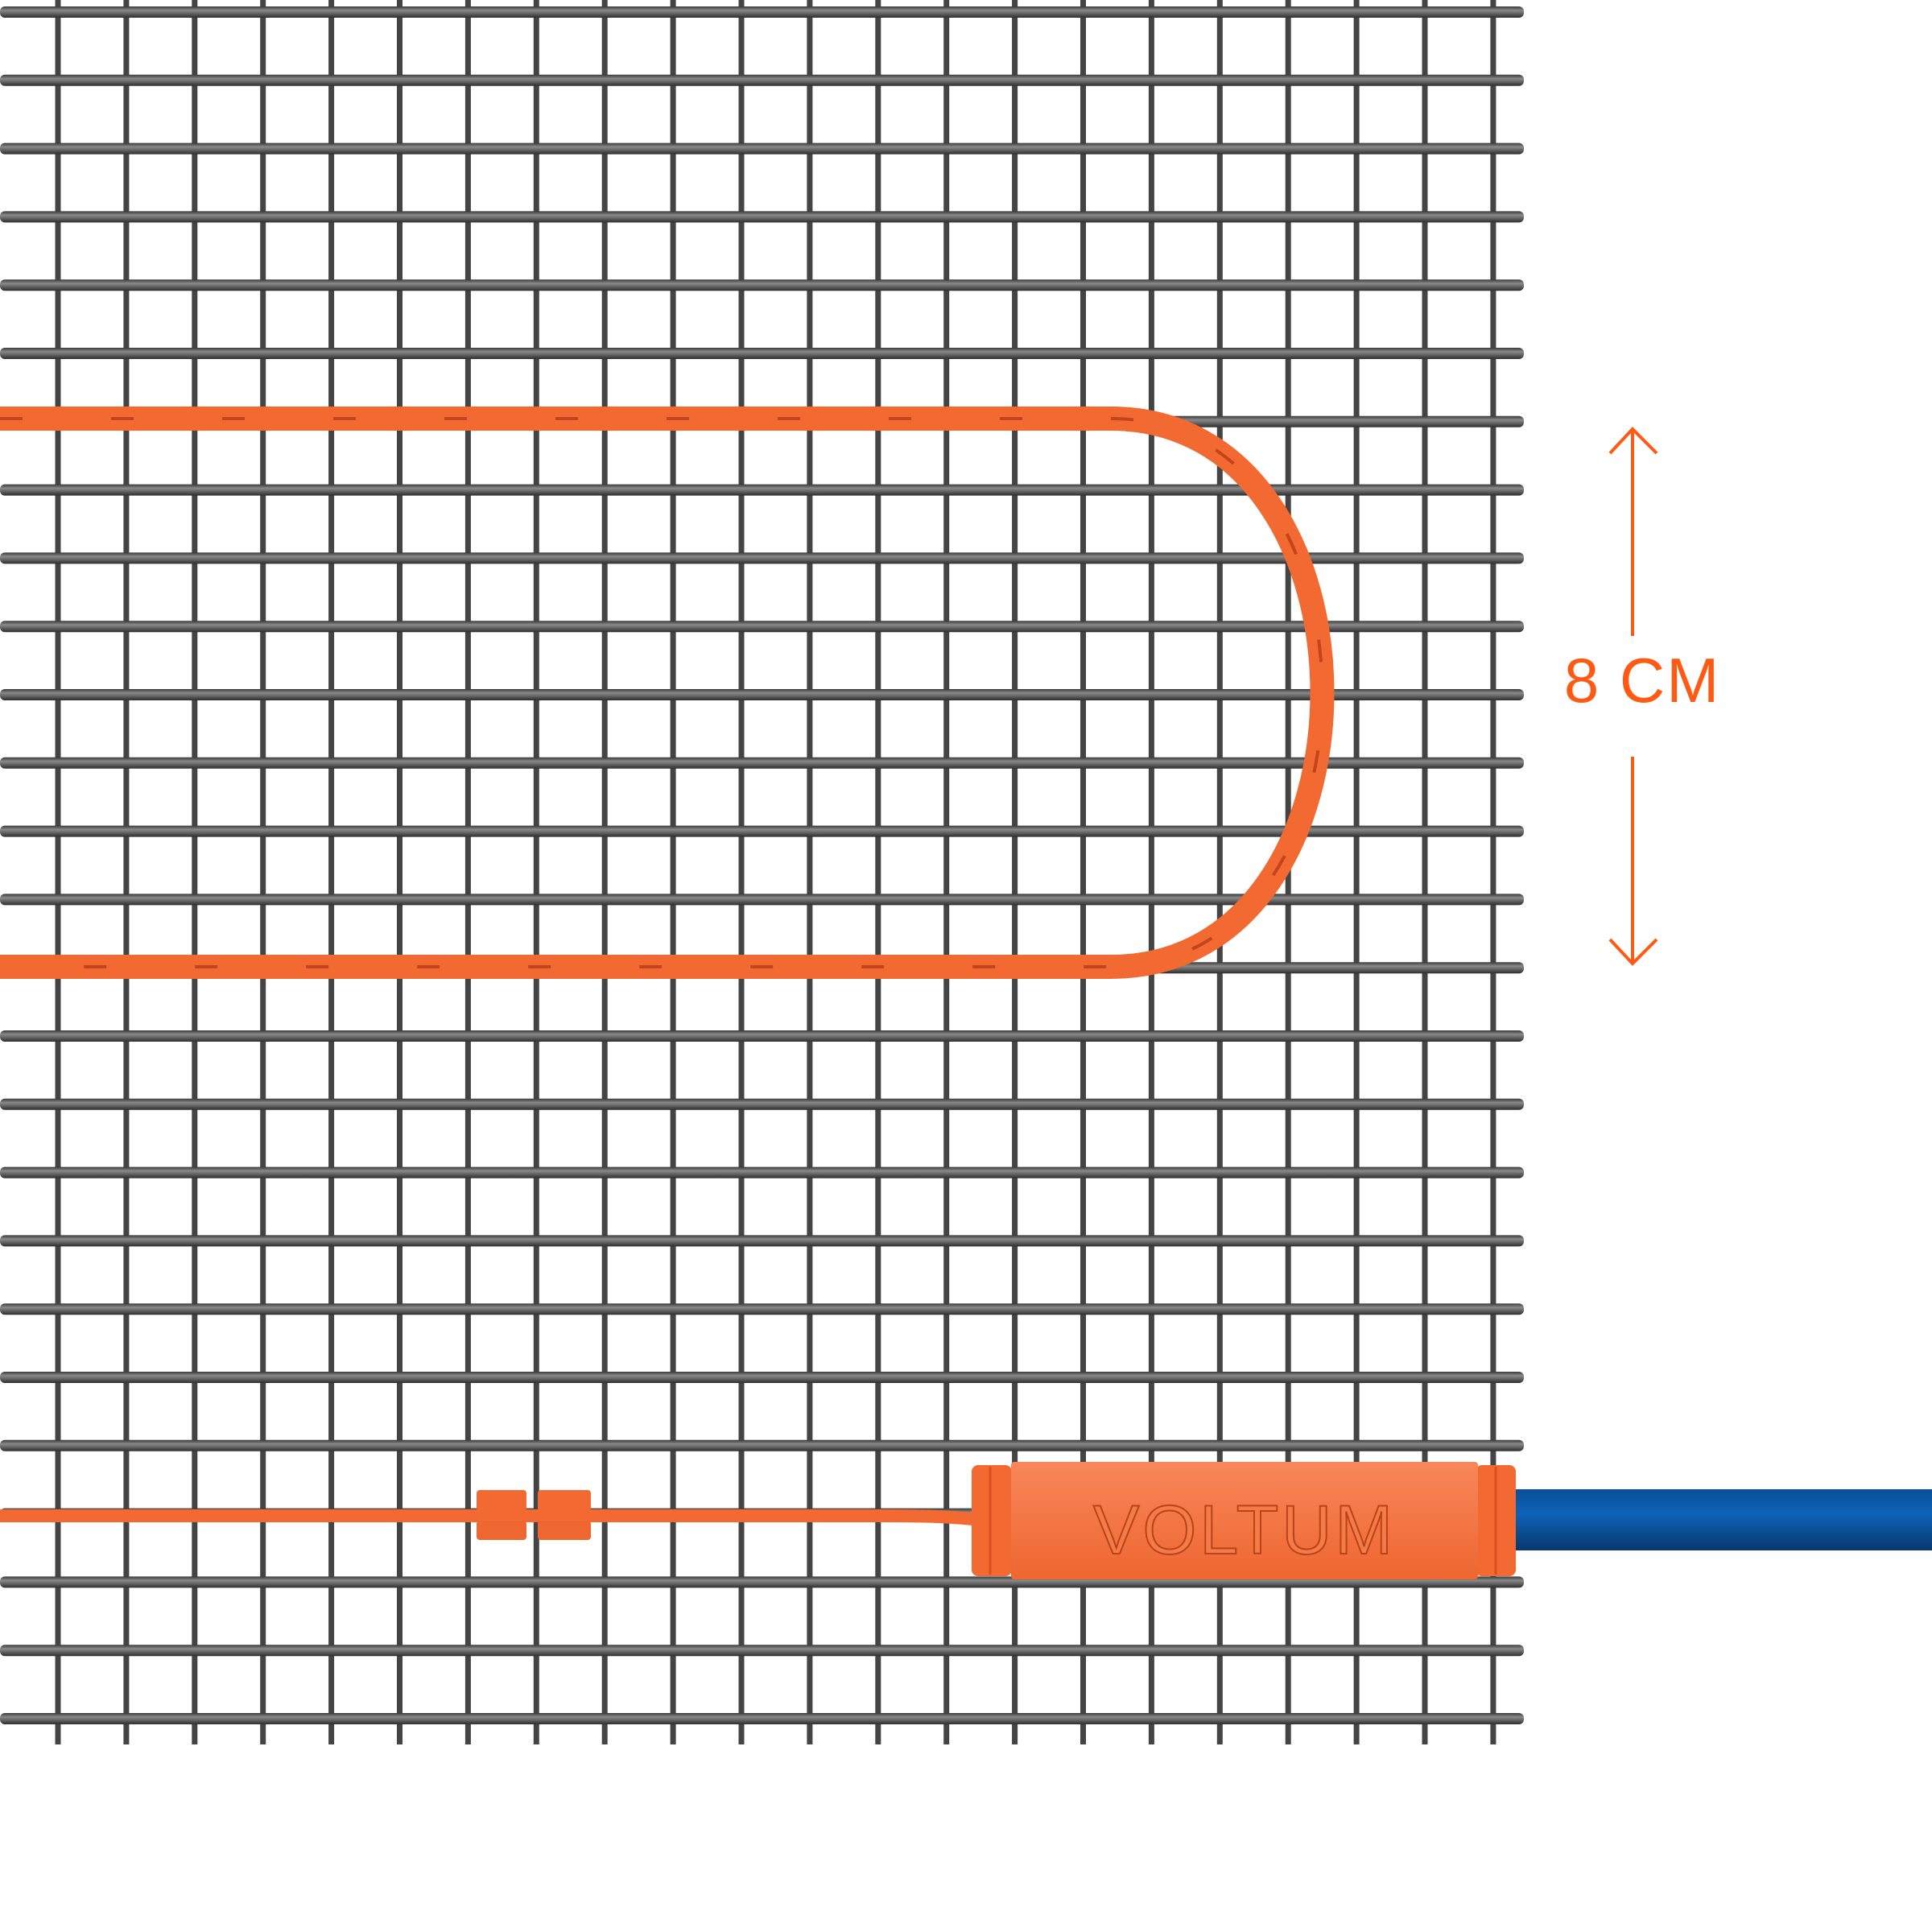 Image resolution: width=1932 pixels, height=1932 pixels. I want to click on dimension-label: 8 CM, so click(1642, 680).